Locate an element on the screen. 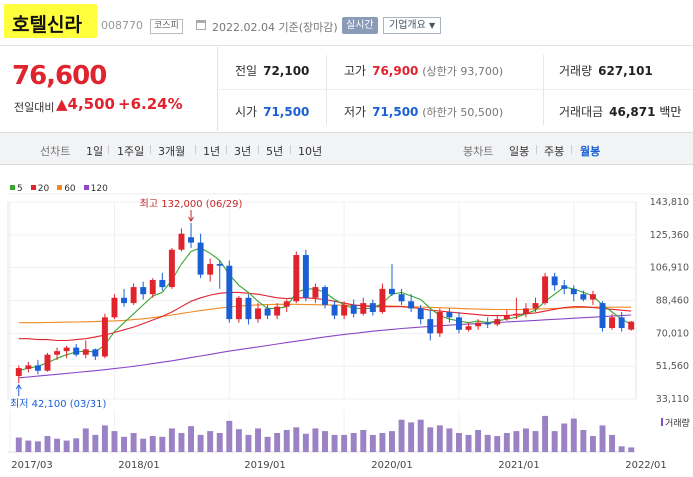 The width and height of the screenshot is (693, 477). high-arrow-head is located at coordinates (191, 219).